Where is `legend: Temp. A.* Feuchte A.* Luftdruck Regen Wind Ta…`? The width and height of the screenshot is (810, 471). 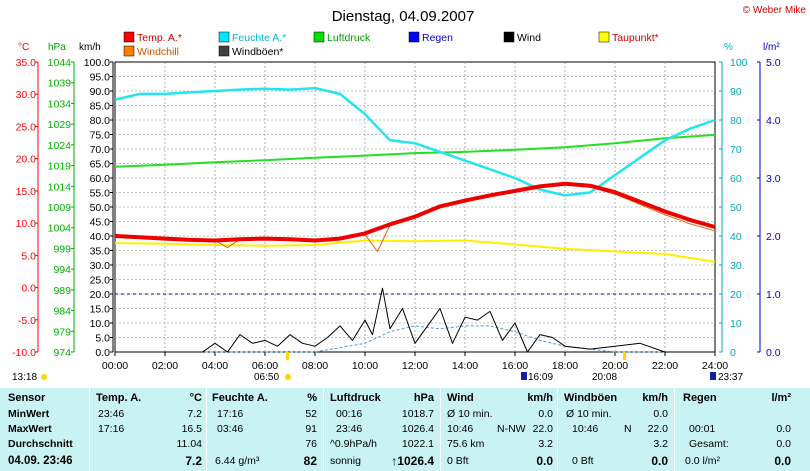 legend: Temp. A.* Feuchte A.* Luftdruck Regen Wind Ta… is located at coordinates (391, 44).